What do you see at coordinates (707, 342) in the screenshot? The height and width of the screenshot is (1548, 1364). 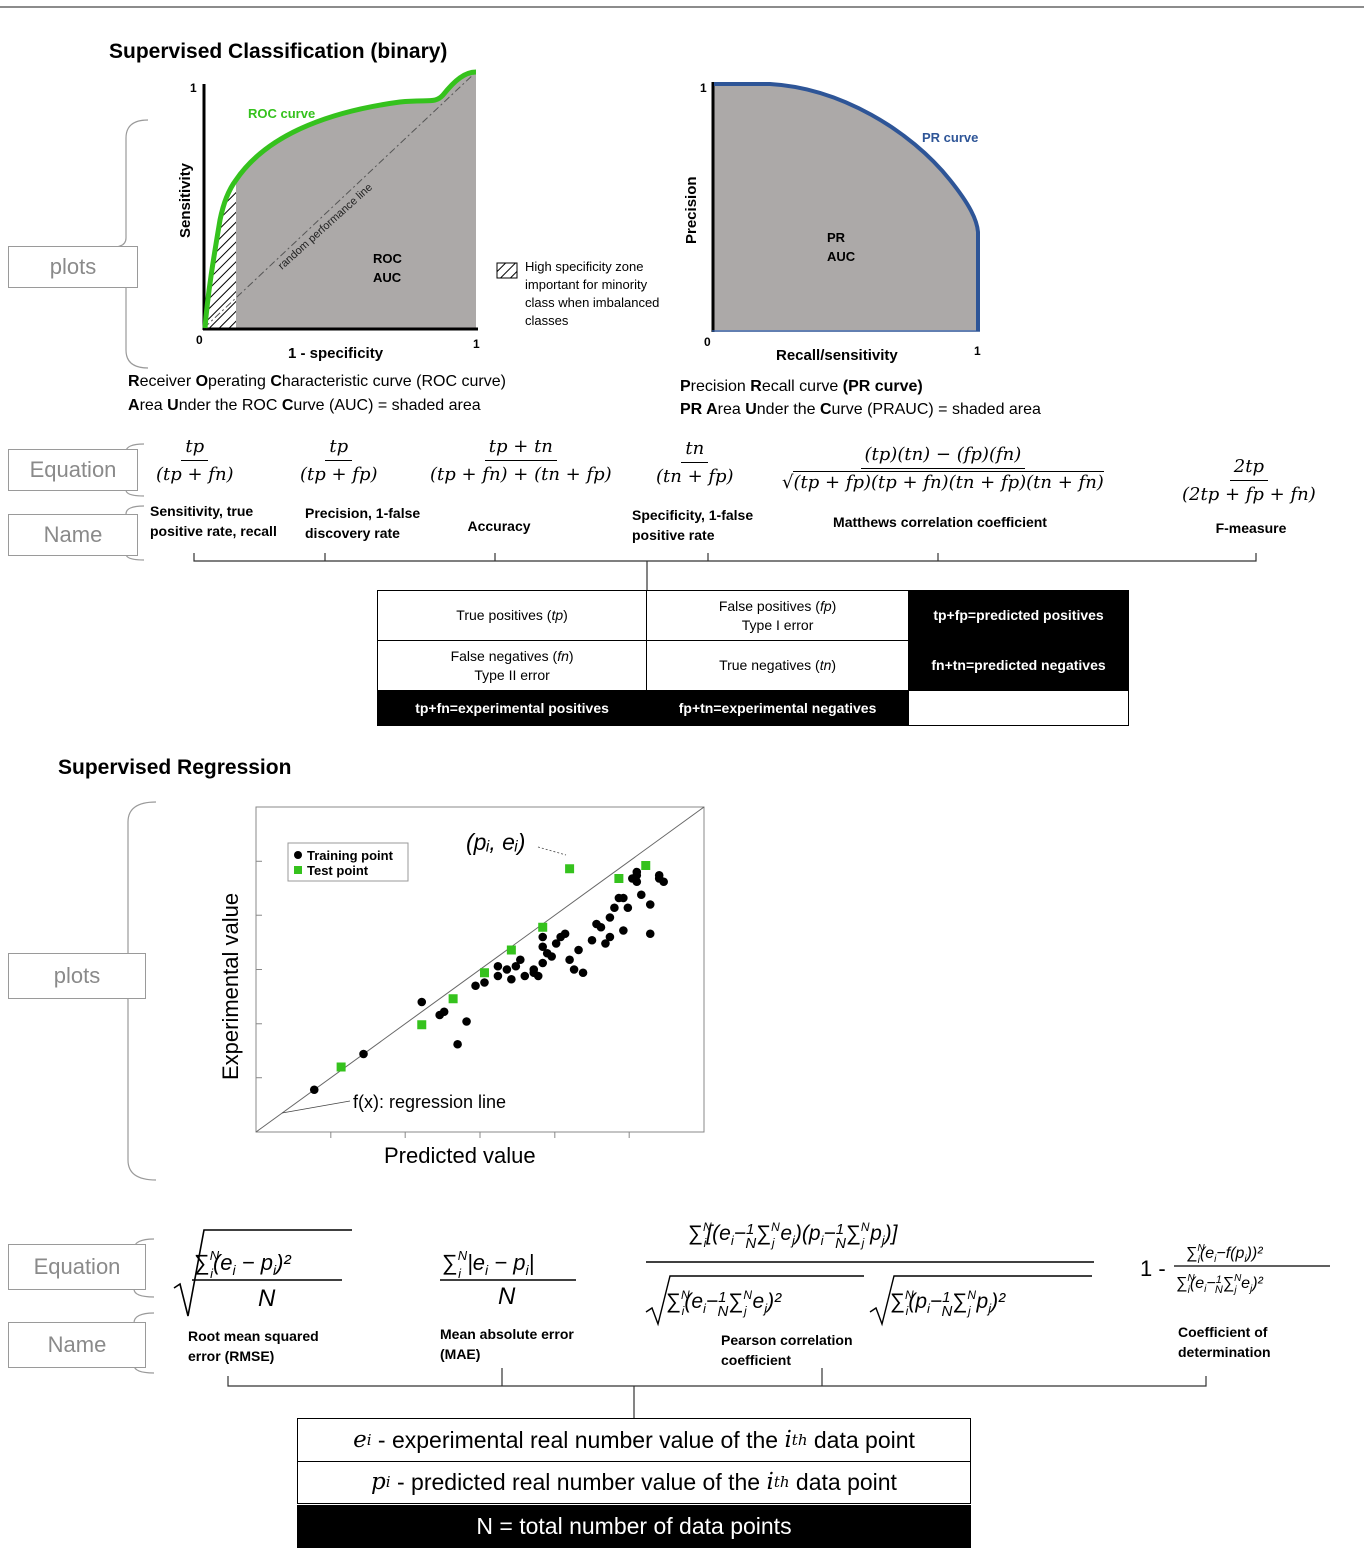 I see `pr-tick-0: 0` at bounding box center [707, 342].